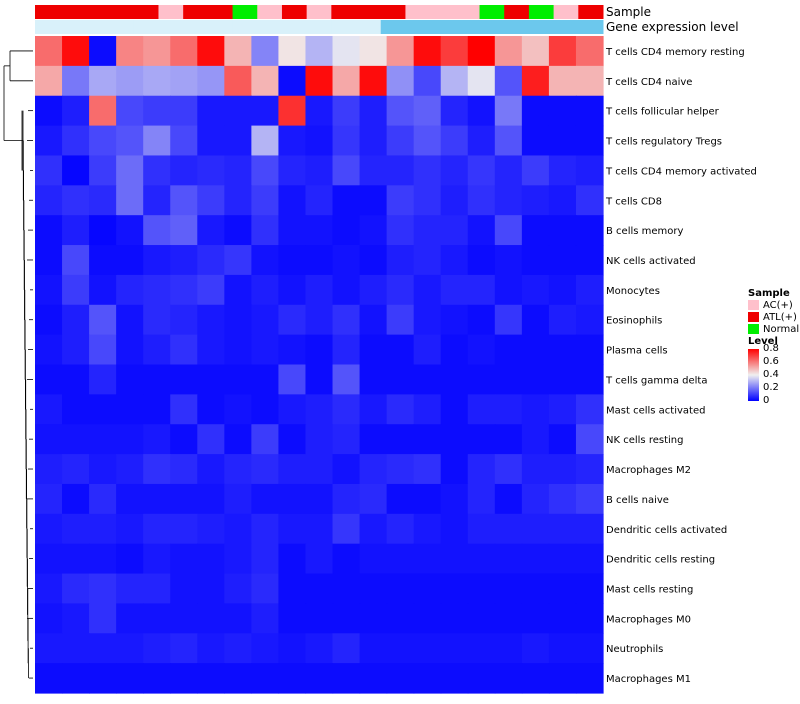 This screenshot has height=704, width=800. I want to click on row-label: Mast cells resting, so click(649, 589).